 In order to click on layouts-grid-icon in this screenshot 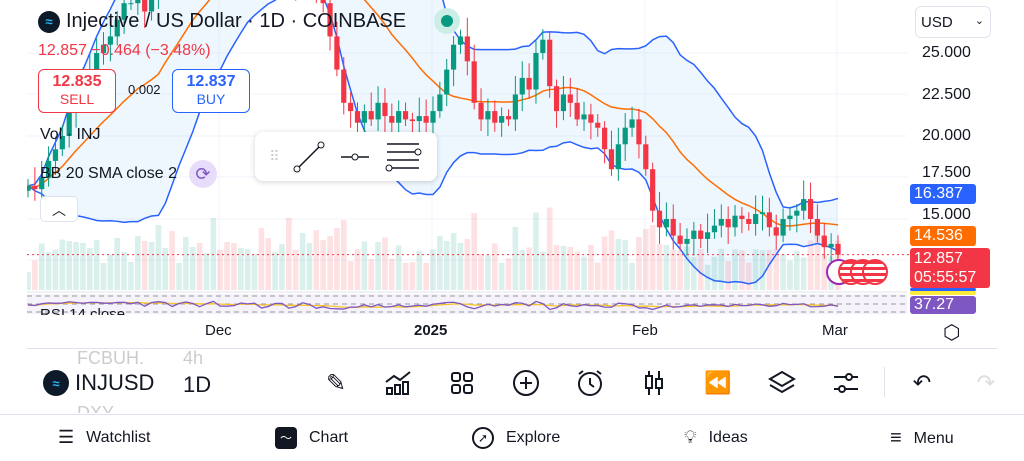, I will do `click(462, 383)`.